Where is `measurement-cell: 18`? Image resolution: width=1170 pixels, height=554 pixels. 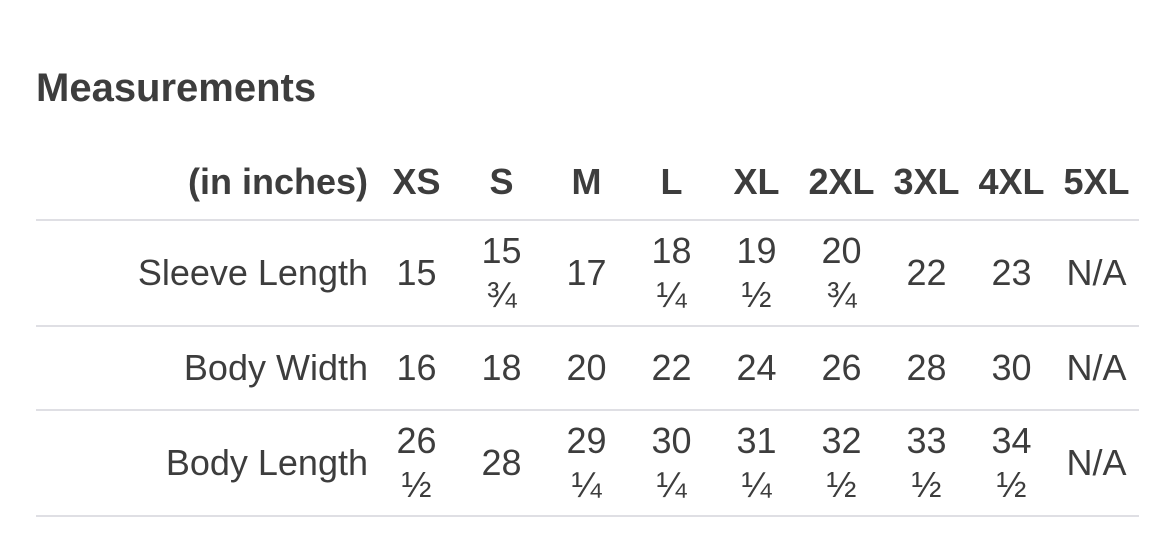
measurement-cell: 18 is located at coordinates (501, 368).